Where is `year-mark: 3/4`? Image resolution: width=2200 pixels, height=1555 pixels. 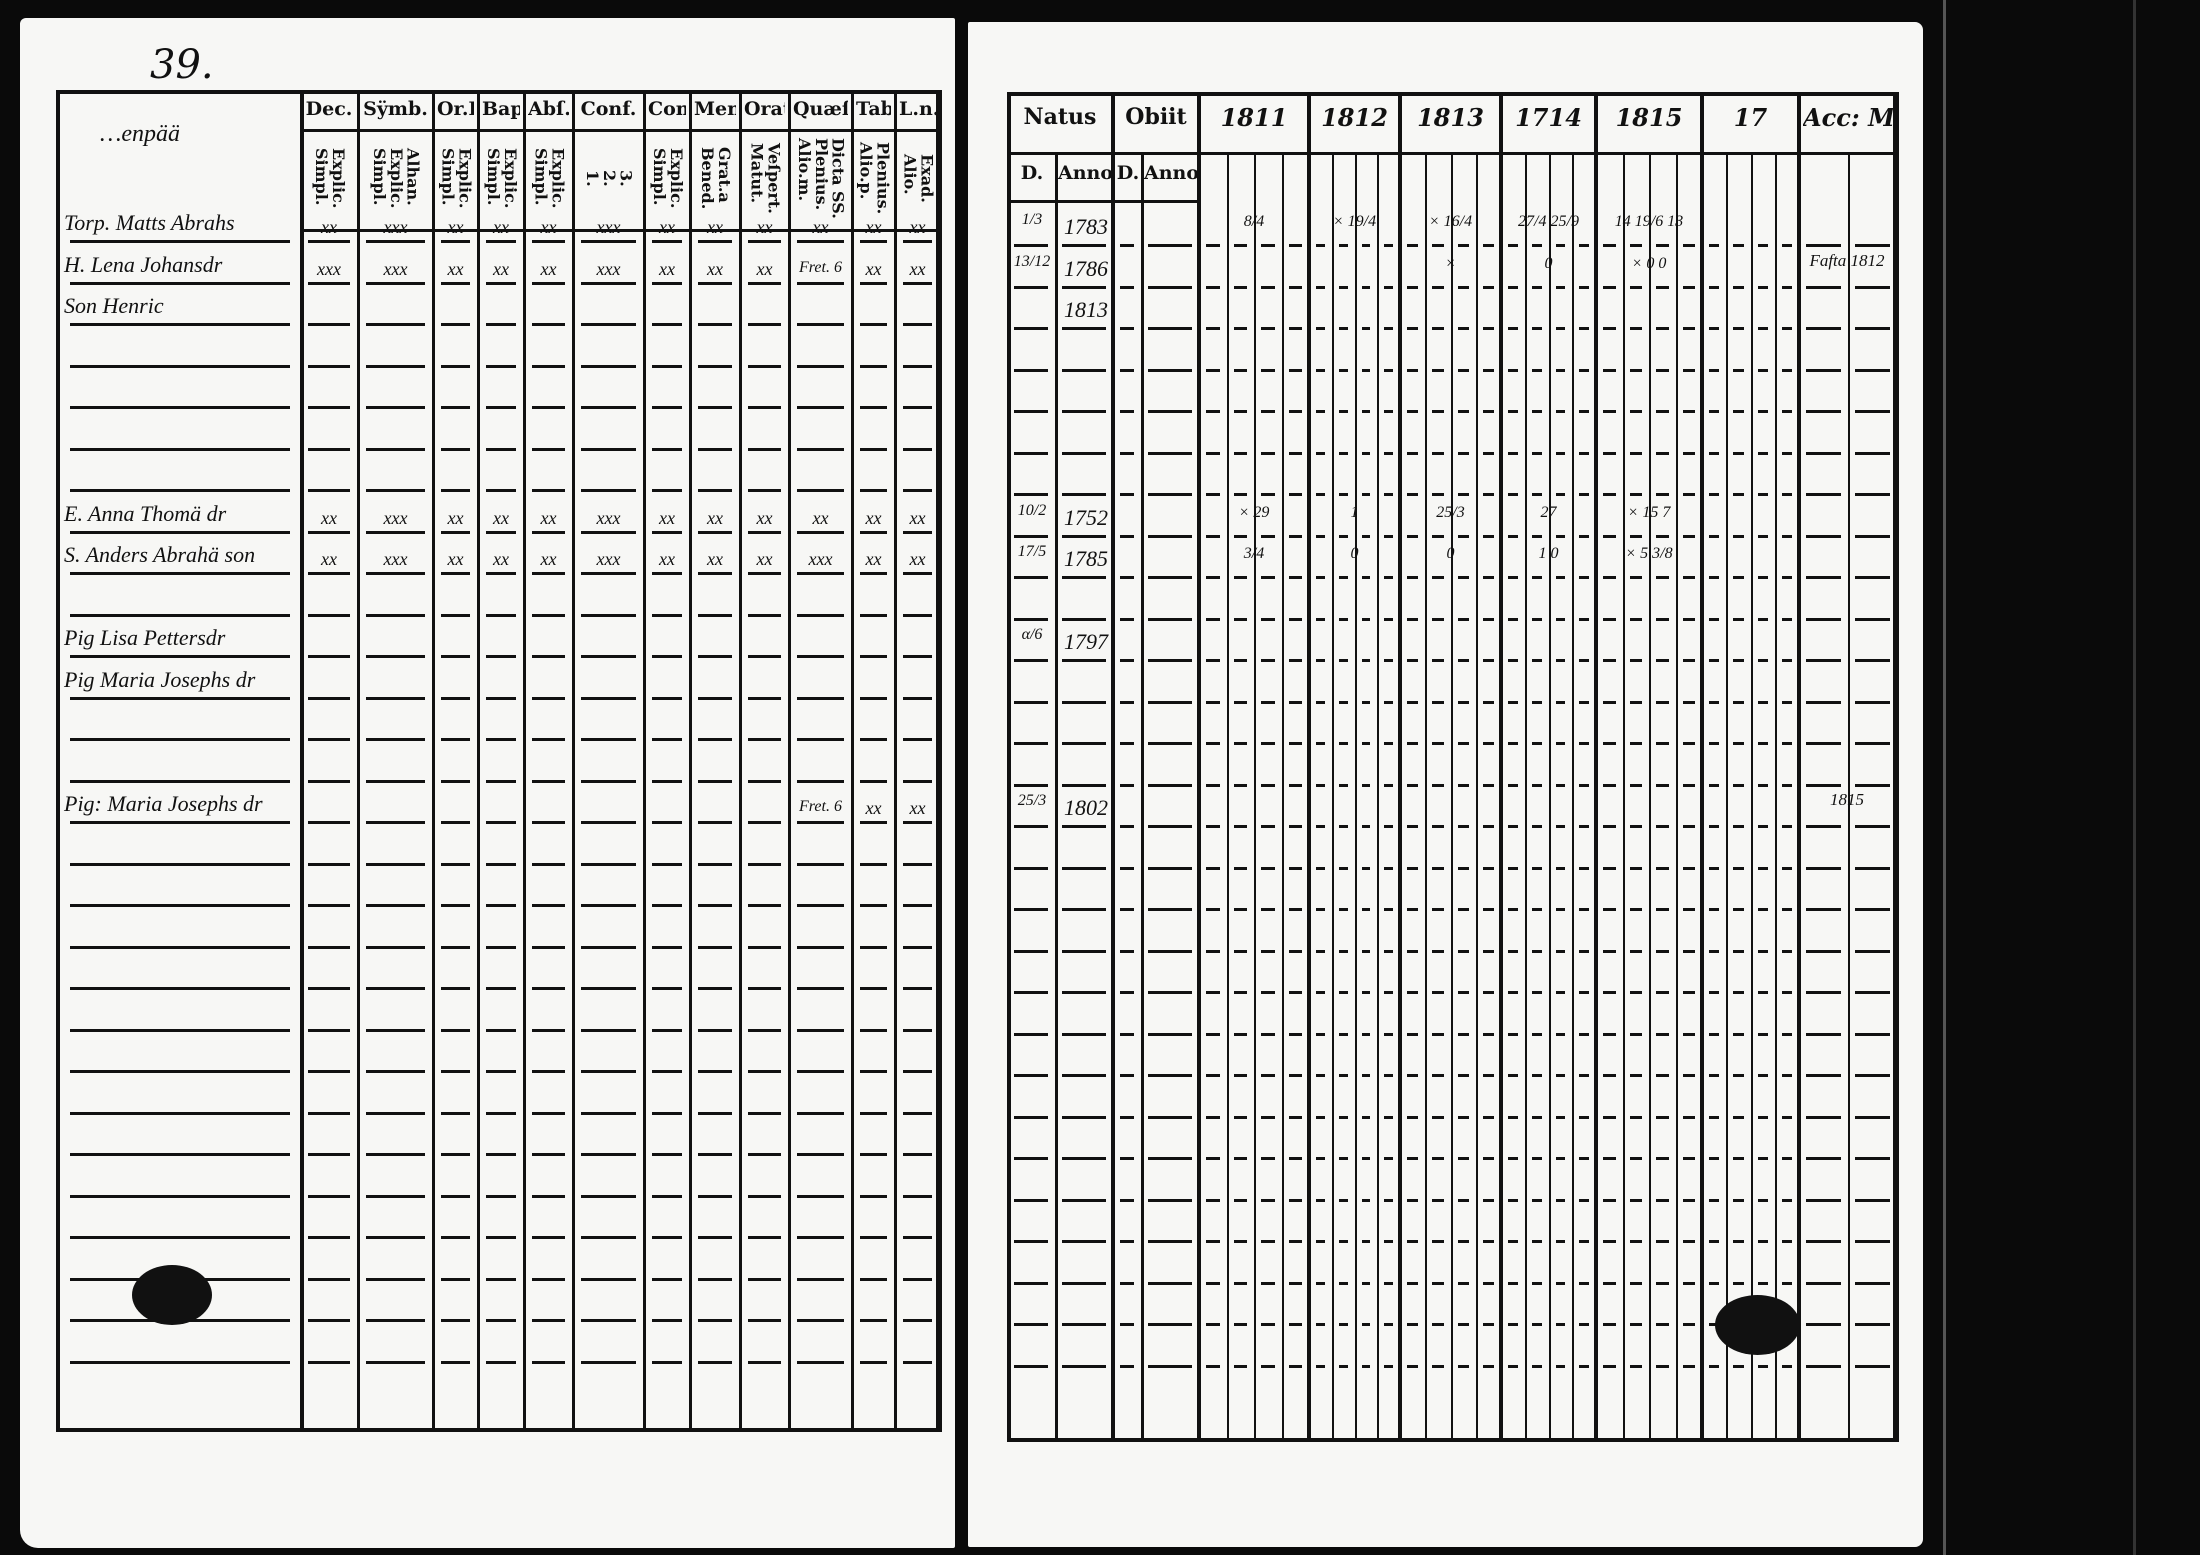
year-mark: 3/4 is located at coordinates (1254, 553).